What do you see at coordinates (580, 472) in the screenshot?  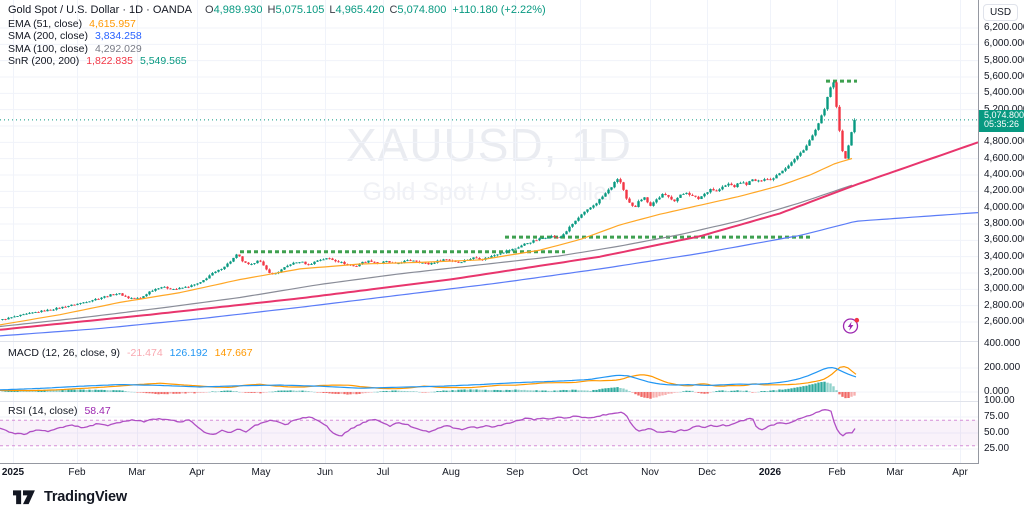 I see `time-axis-label: Oct` at bounding box center [580, 472].